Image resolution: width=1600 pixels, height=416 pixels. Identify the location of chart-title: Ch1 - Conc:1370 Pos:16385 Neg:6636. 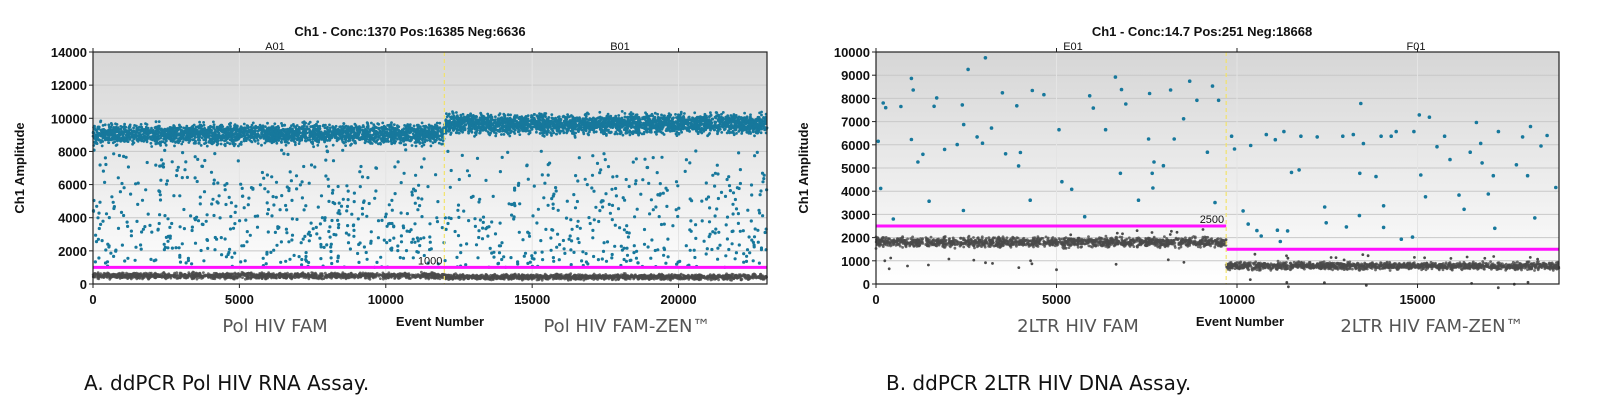
(409, 31).